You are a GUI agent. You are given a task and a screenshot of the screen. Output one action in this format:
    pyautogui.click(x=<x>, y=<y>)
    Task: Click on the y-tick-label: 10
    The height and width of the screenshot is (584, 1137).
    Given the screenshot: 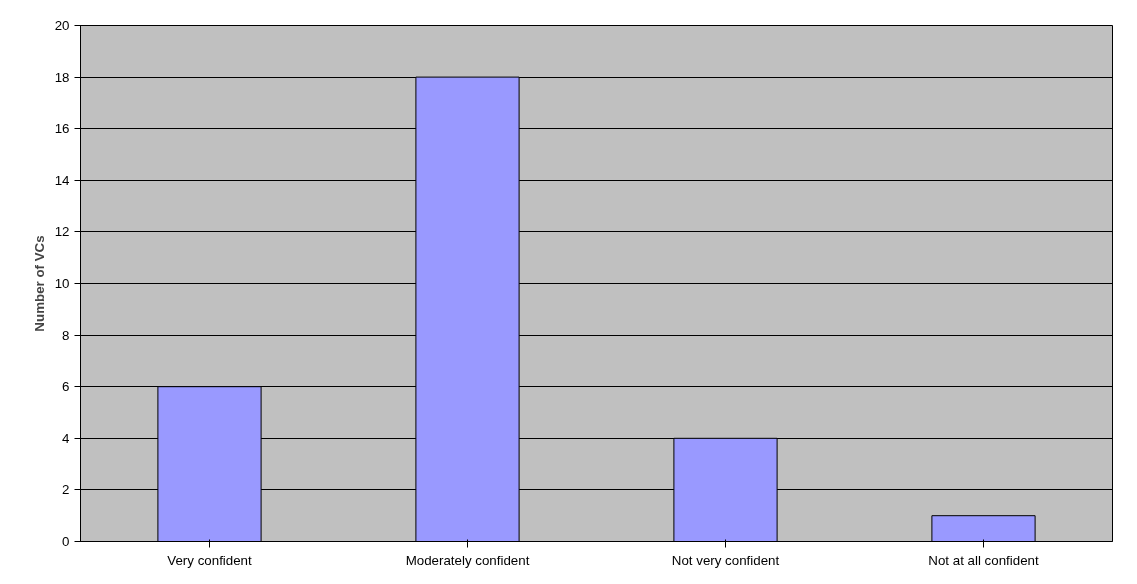 What is the action you would take?
    pyautogui.click(x=62, y=283)
    